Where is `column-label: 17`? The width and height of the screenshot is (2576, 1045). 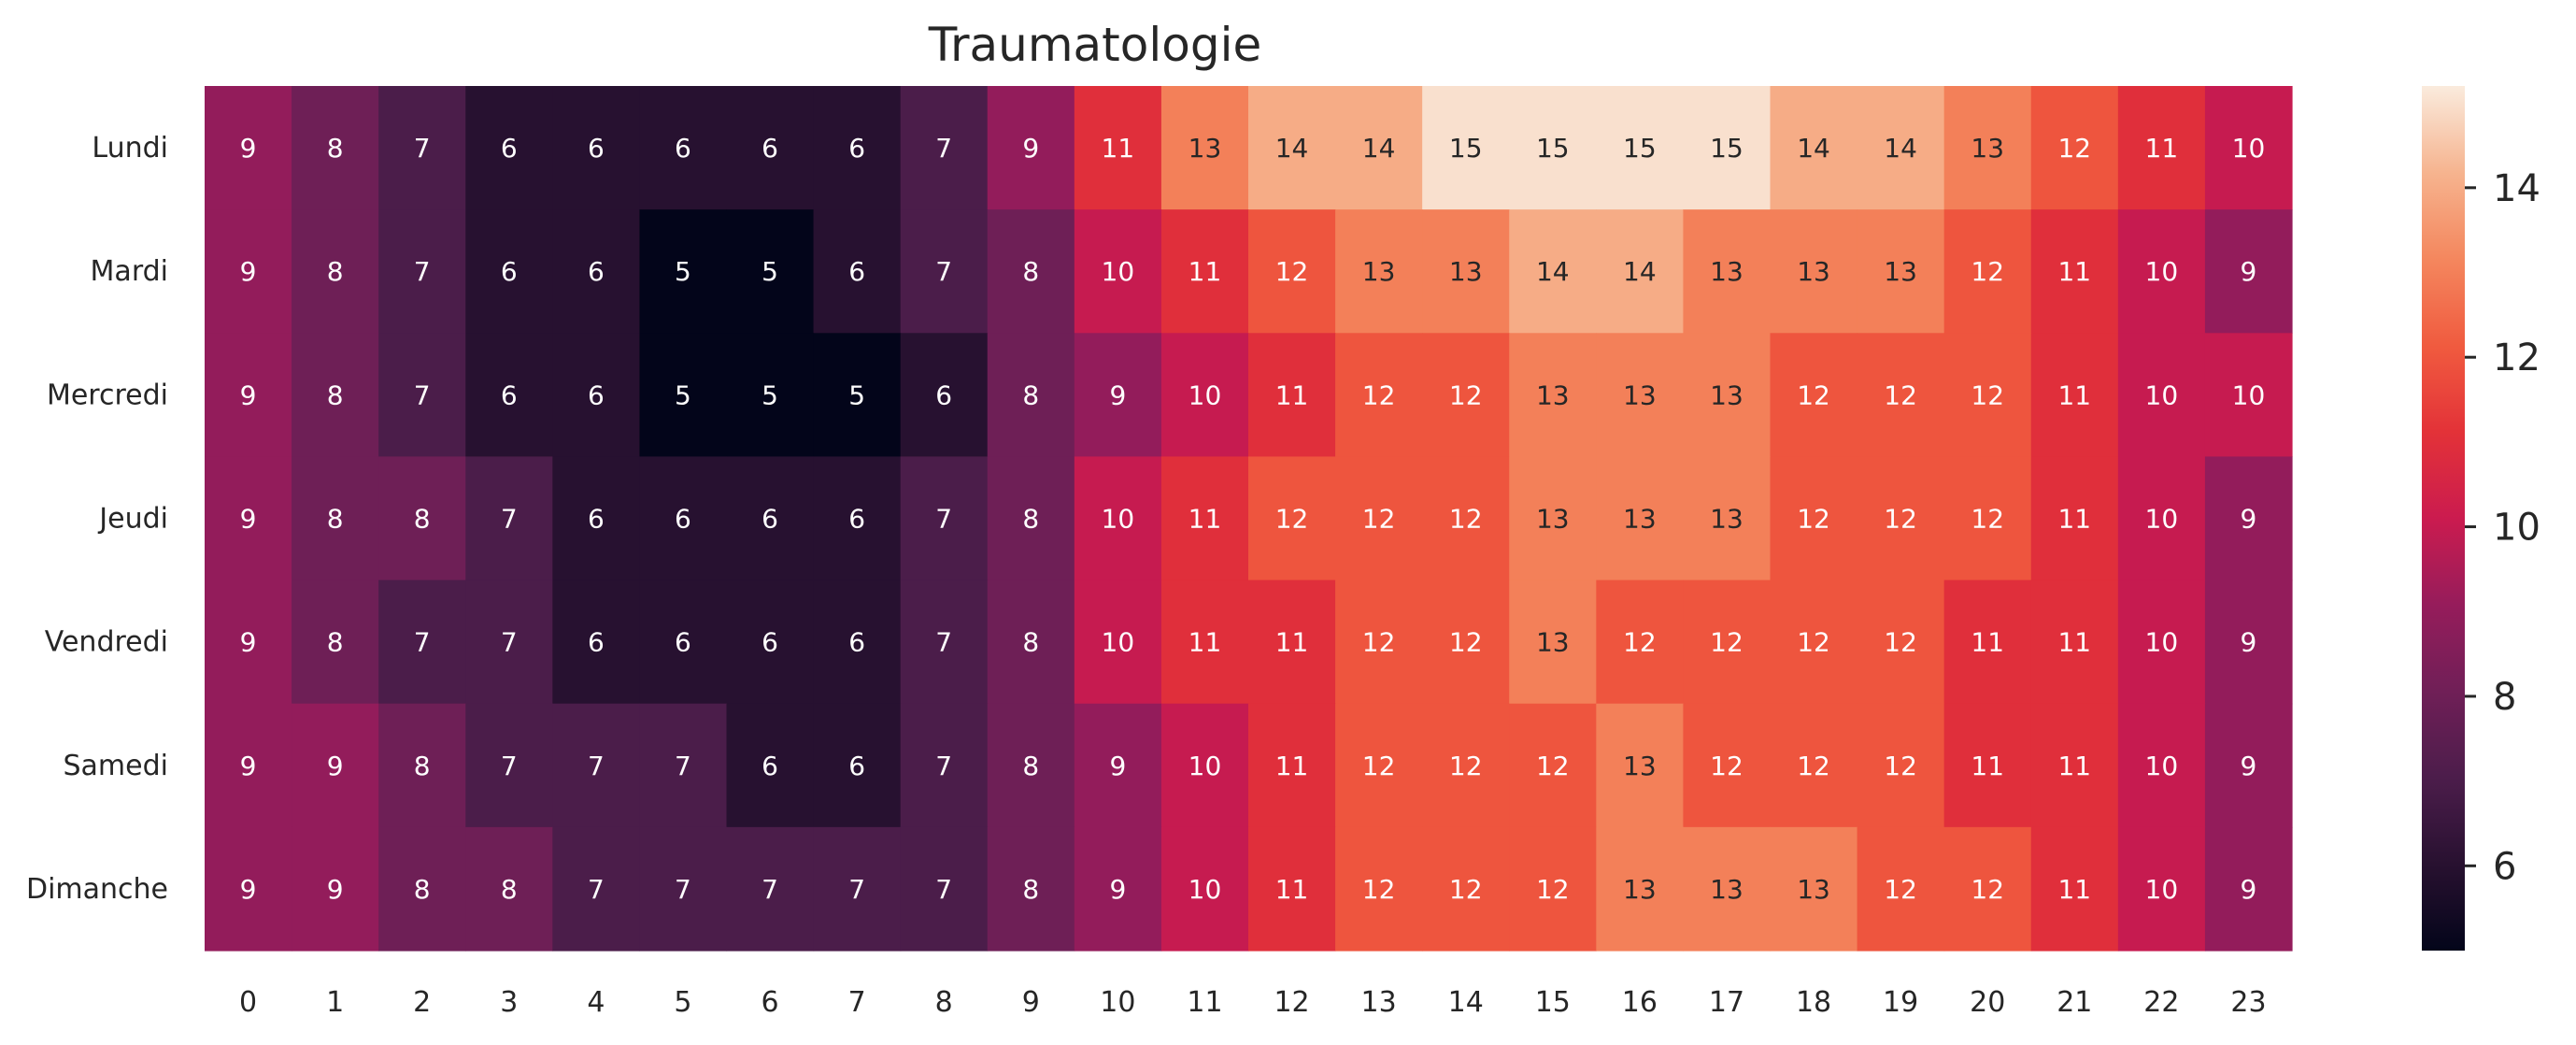 column-label: 17 is located at coordinates (1727, 1002).